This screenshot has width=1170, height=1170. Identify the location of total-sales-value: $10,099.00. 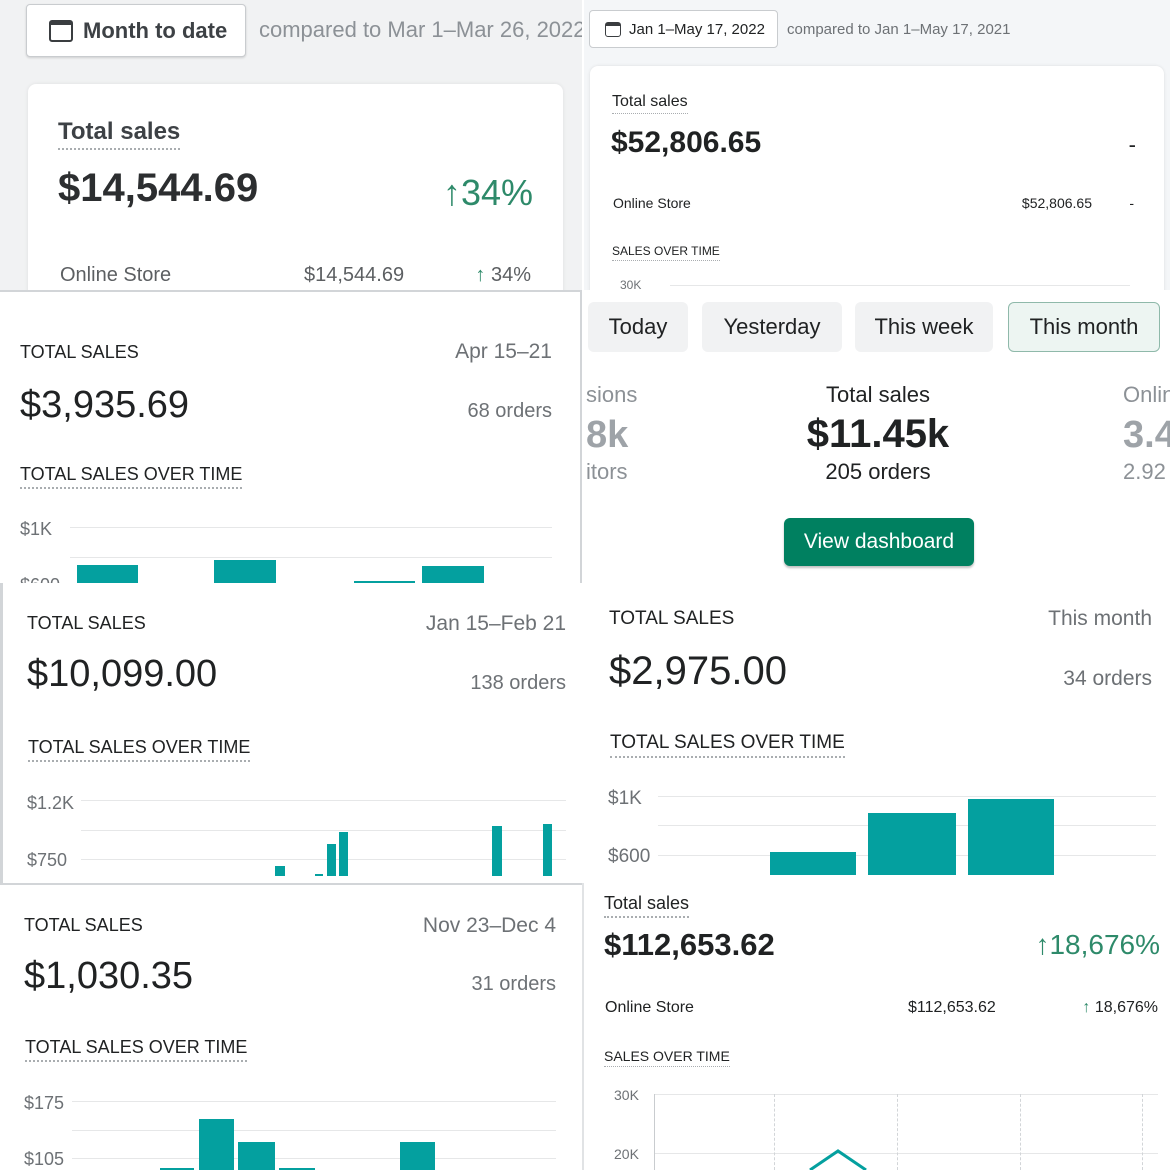
(122, 674).